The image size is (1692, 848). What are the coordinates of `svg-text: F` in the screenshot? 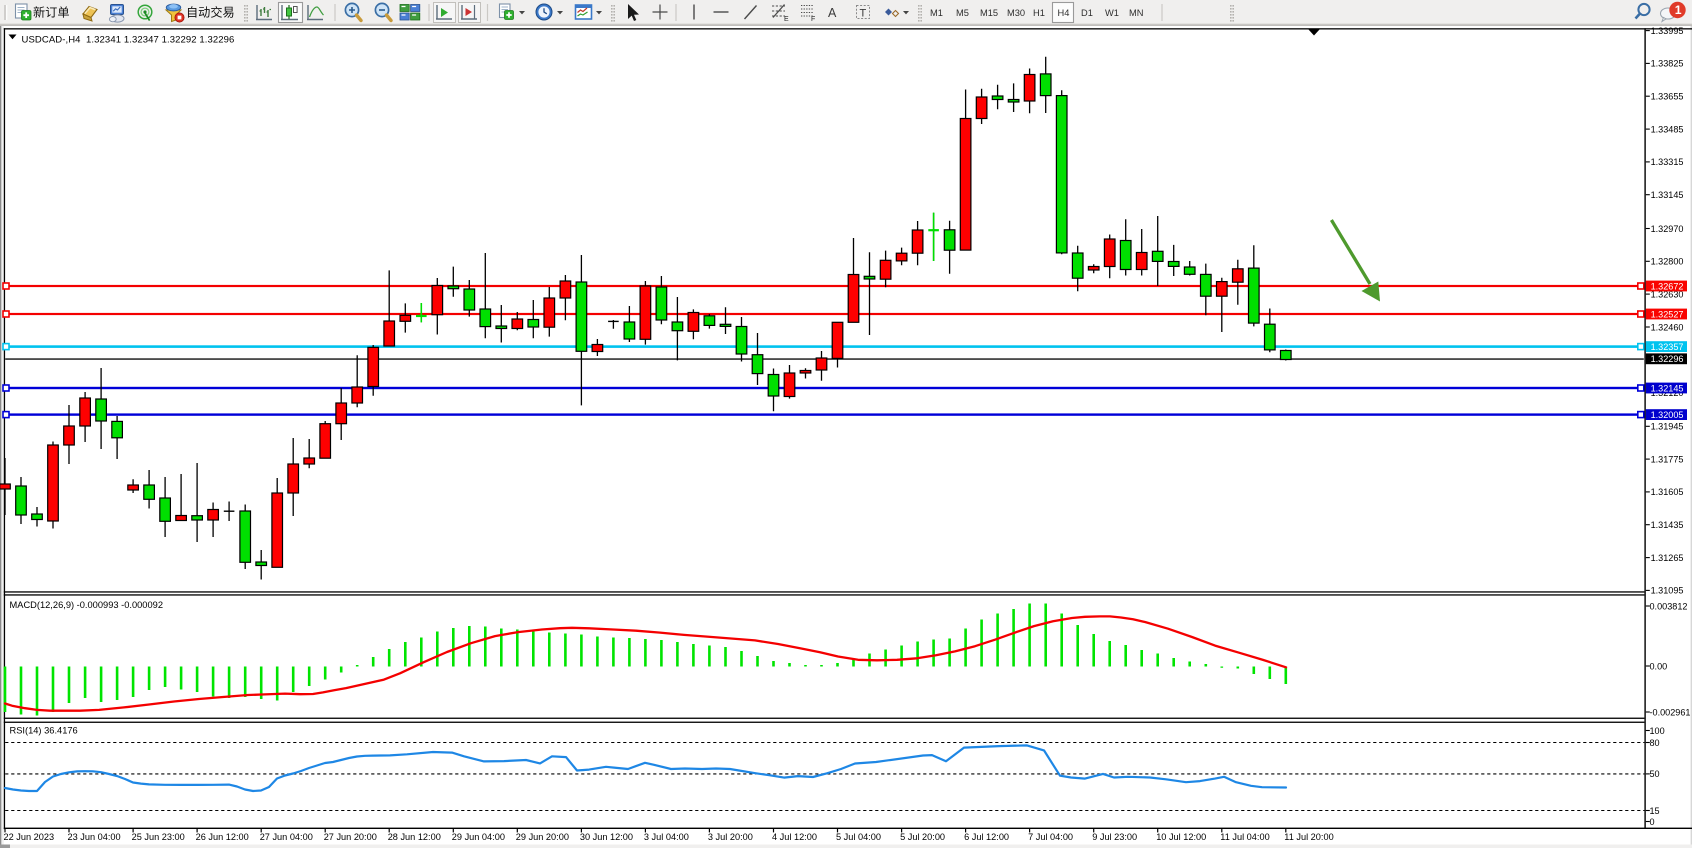 It's located at (813, 19).